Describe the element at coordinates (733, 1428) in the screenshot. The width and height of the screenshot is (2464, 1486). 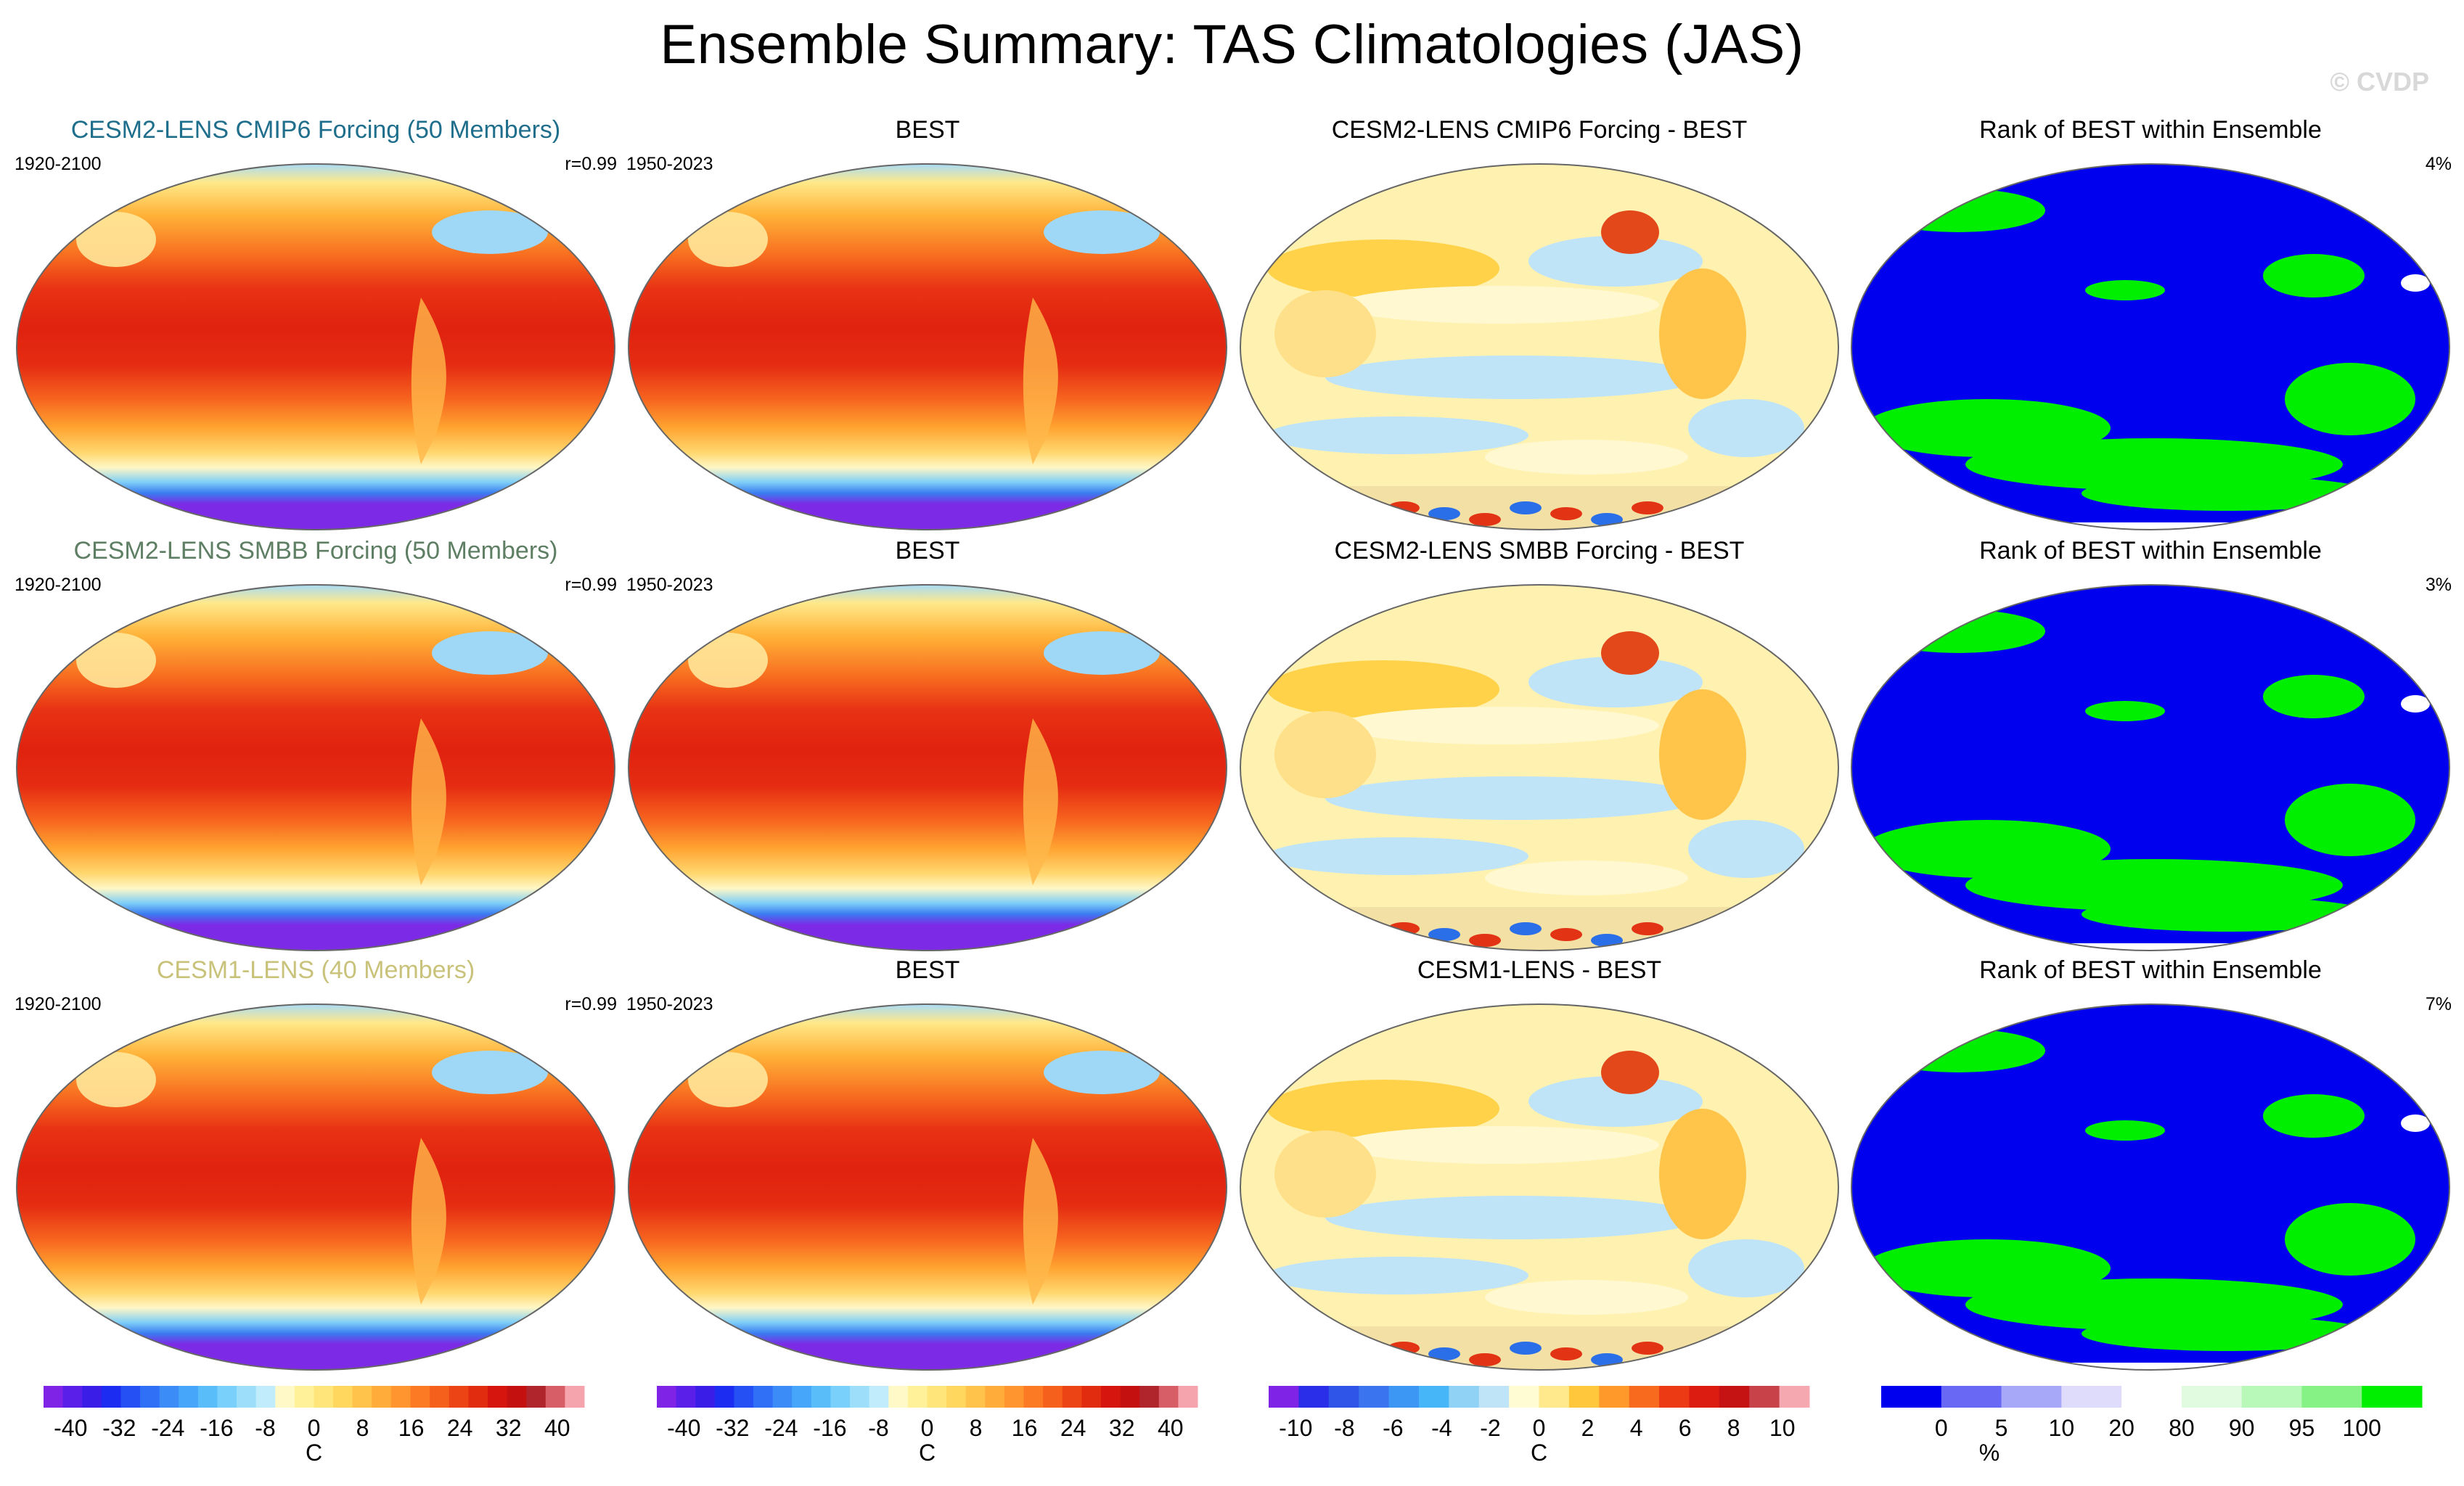
I see `colorbar-tick-label: -32` at that location.